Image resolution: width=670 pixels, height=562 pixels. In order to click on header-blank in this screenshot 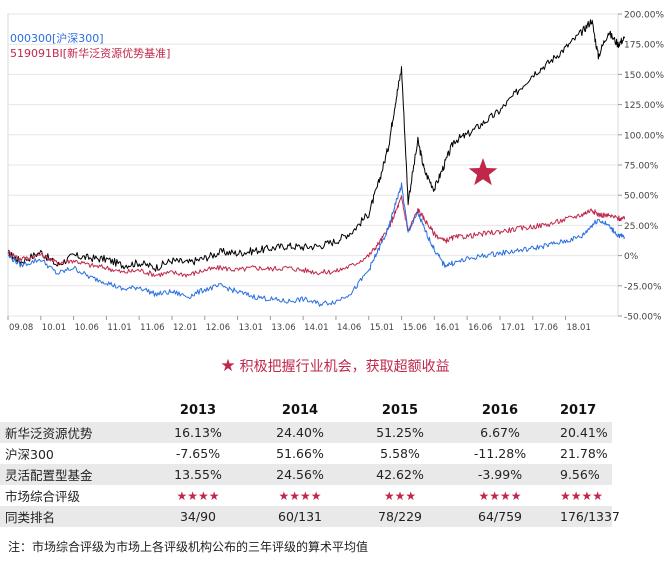, I will do `click(73, 410)`.